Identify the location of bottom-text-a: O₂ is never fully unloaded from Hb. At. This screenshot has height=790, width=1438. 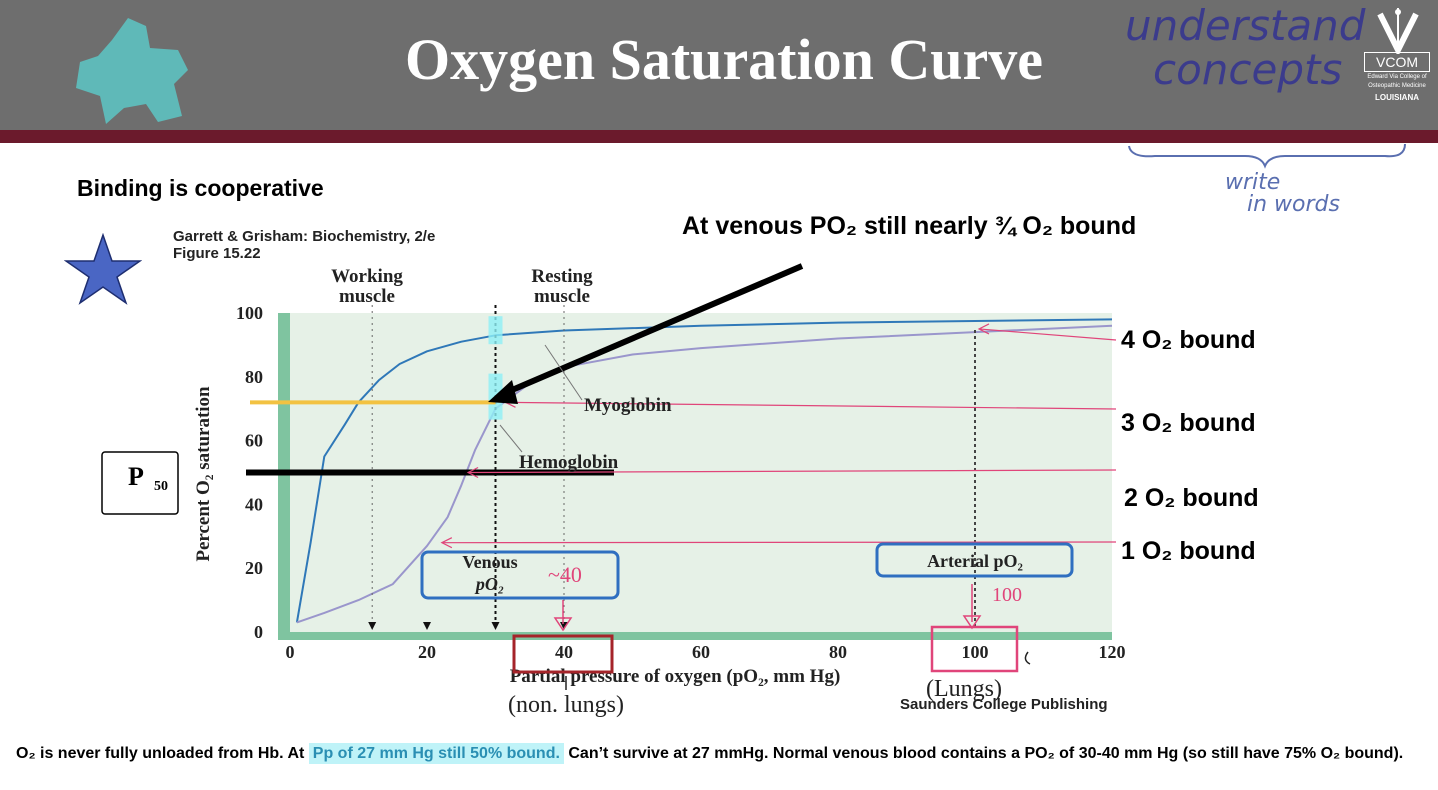
(162, 753).